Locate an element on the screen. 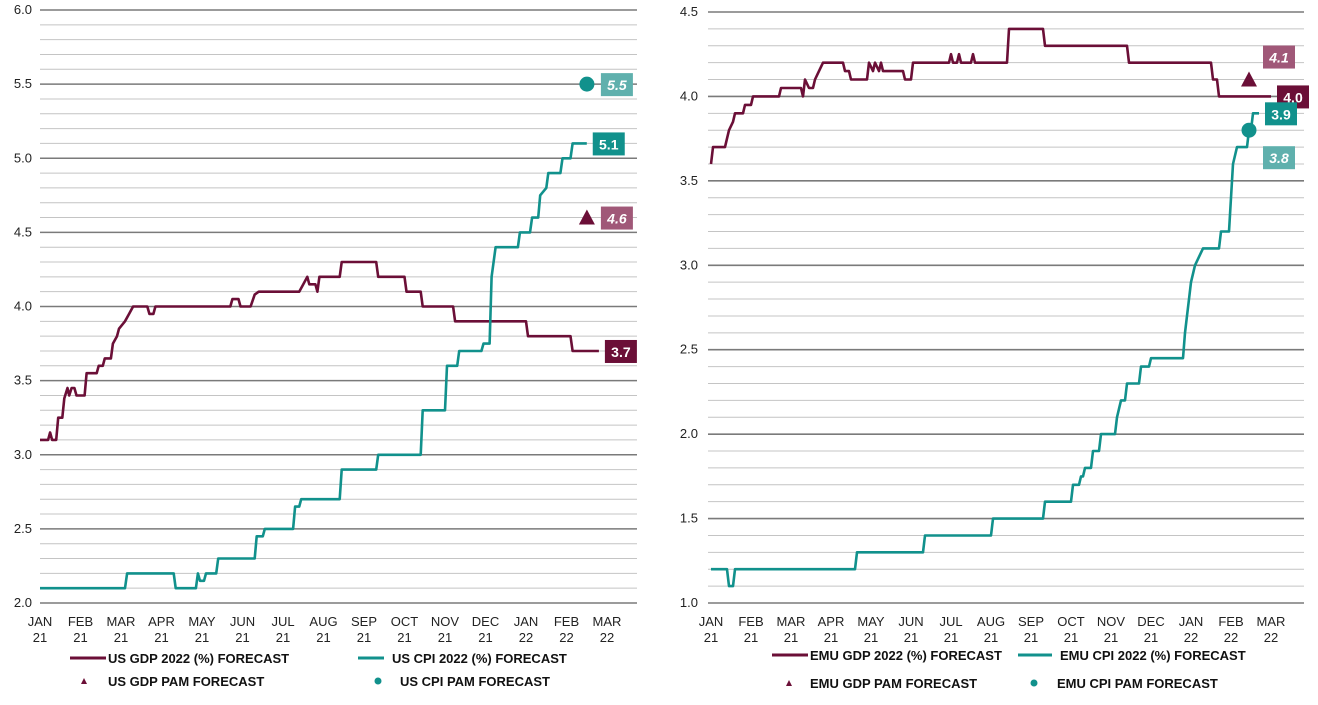 The width and height of the screenshot is (1318, 705). emu-y-tick-label: 2.0 is located at coordinates (689, 433).